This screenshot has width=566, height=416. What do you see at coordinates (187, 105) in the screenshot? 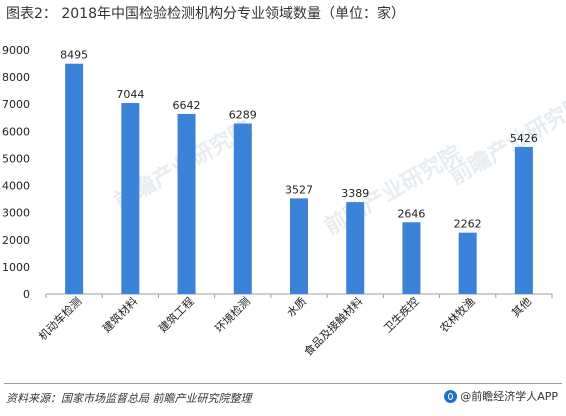
I see `data-label: 6642` at bounding box center [187, 105].